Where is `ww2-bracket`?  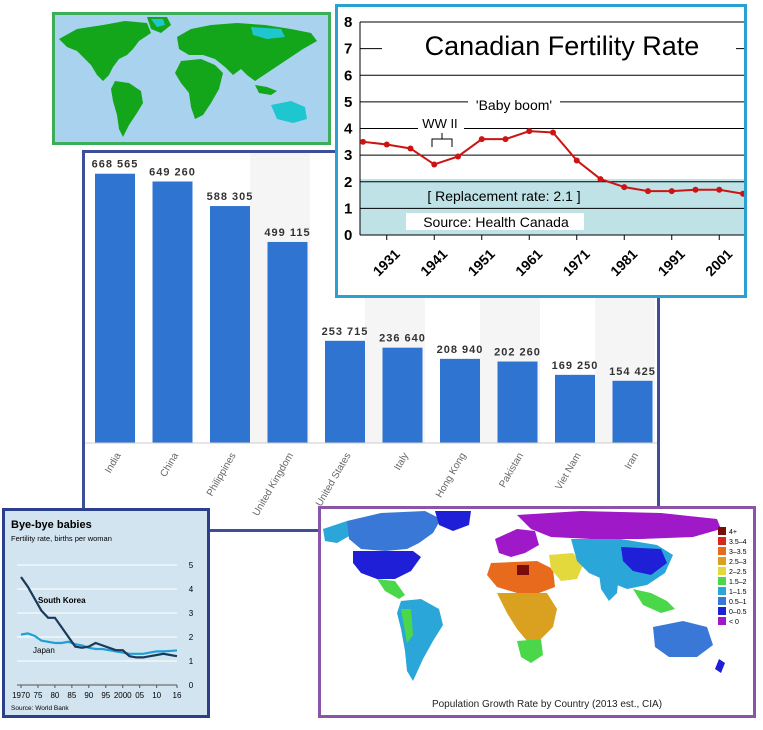 ww2-bracket is located at coordinates (442, 140).